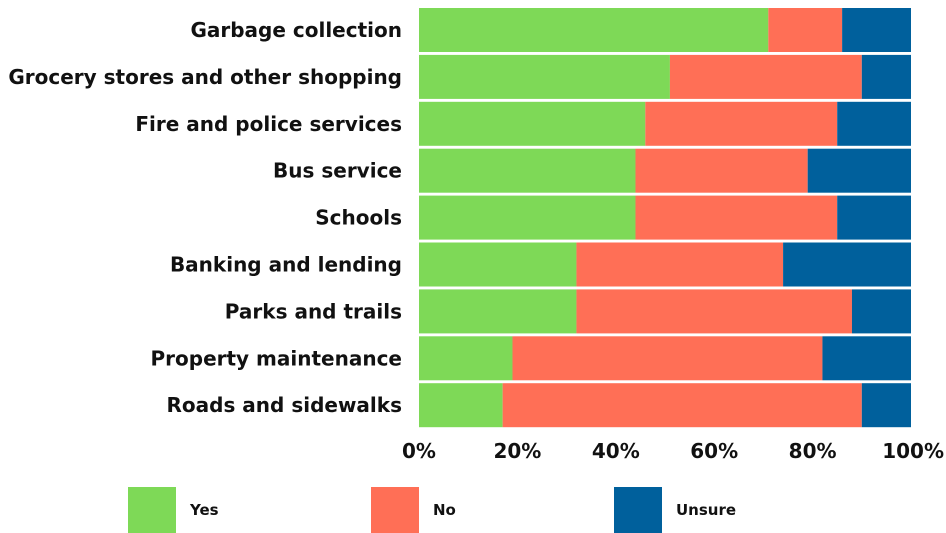 This screenshot has height=533, width=946. I want to click on bar-unsure-property-maintenance, so click(866, 358).